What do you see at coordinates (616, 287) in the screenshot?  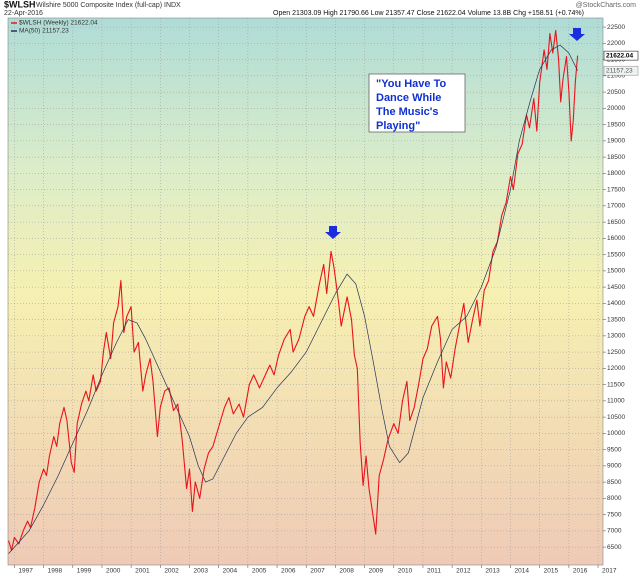 I see `y-tick-label: 14500` at bounding box center [616, 287].